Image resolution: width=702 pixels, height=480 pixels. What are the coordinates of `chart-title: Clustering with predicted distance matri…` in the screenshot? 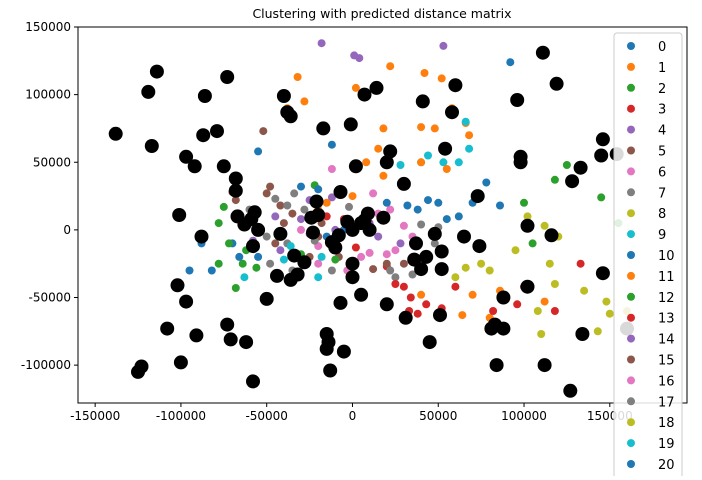 It's located at (381, 13).